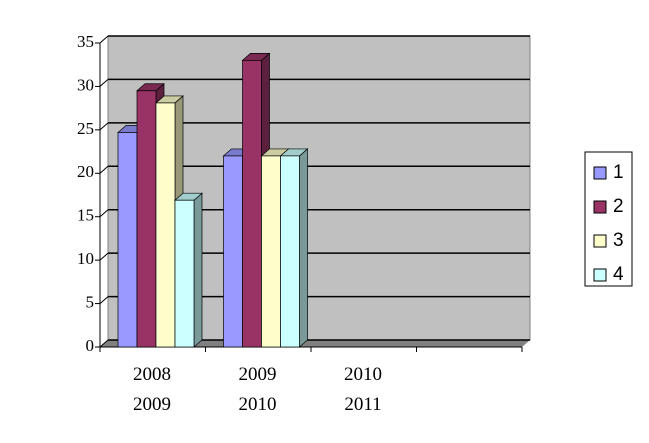 The width and height of the screenshot is (649, 443). Describe the element at coordinates (90, 301) in the screenshot. I see `y-tick-label: 5` at that location.